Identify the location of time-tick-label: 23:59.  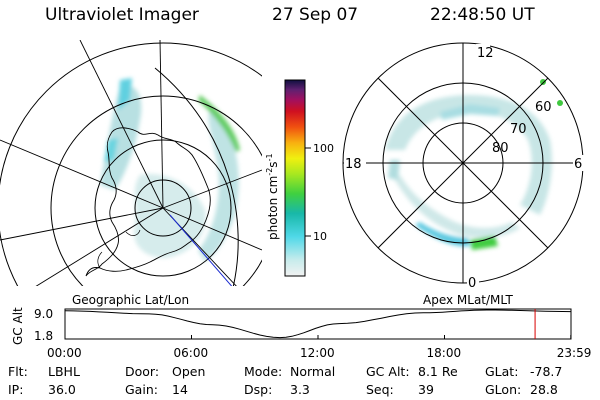
(574, 353).